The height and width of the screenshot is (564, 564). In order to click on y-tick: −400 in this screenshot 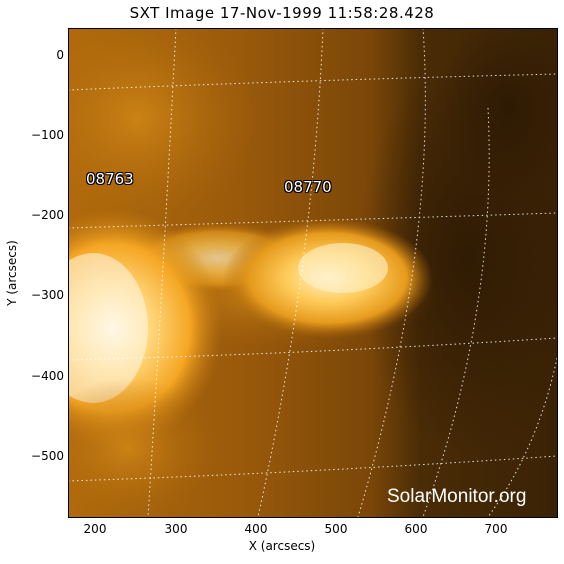, I will do `click(47, 376)`.